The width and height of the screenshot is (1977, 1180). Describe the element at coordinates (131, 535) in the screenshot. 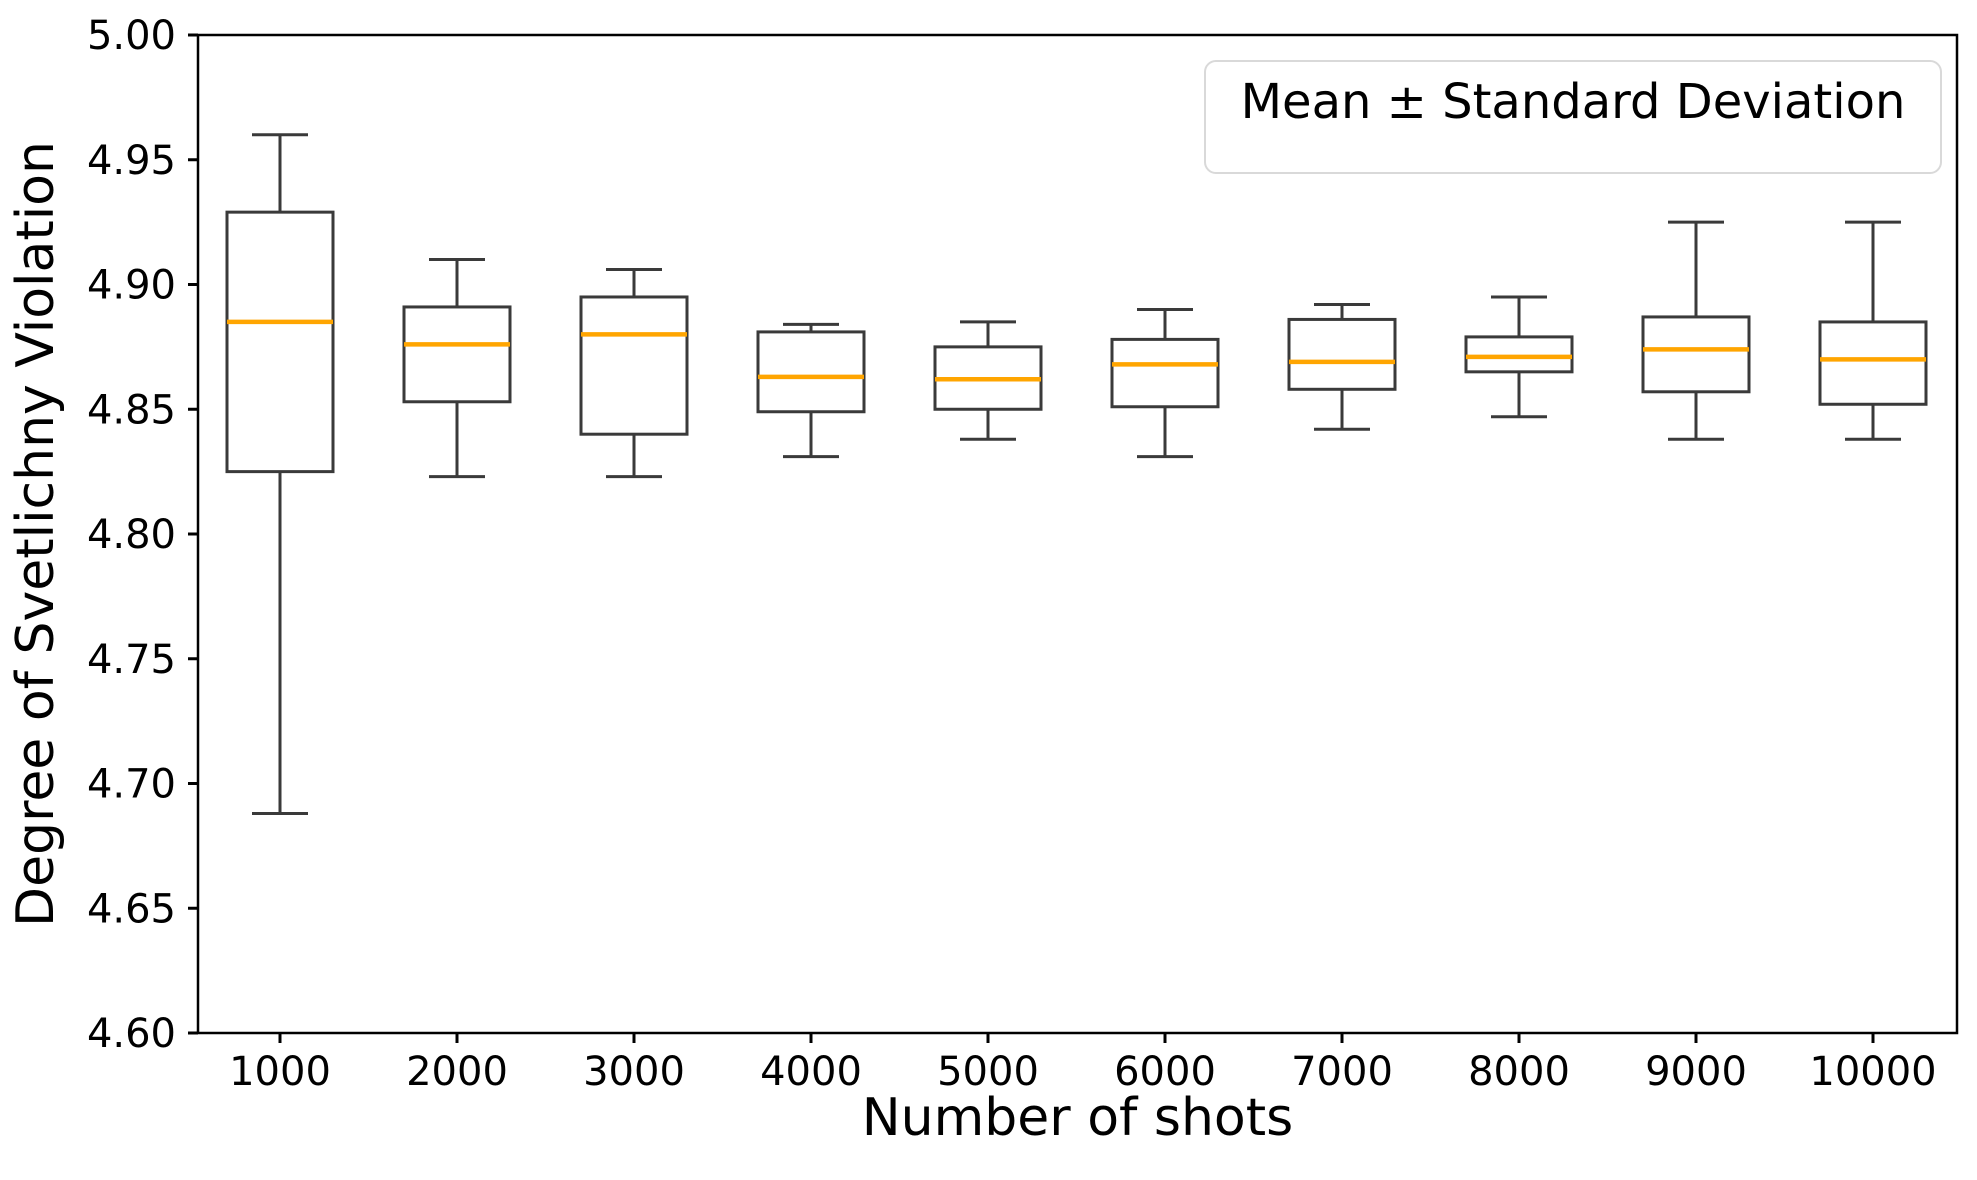

I see `y-tick-label: 4.80` at that location.